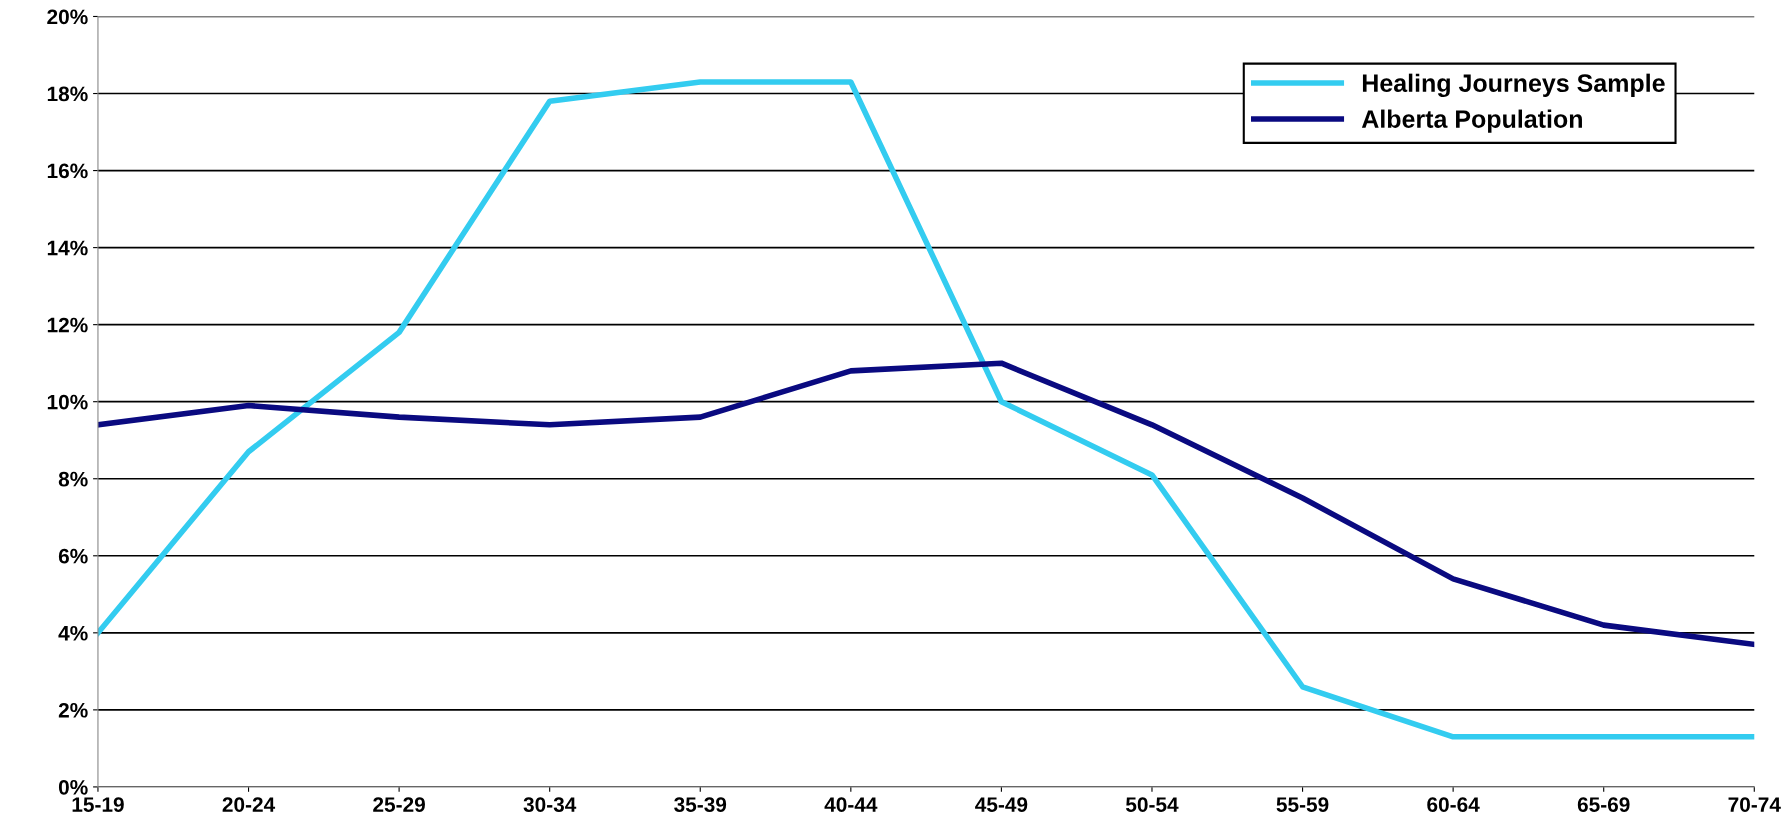 The image size is (1781, 824). Describe the element at coordinates (98, 804) in the screenshot. I see `x-tick-label: 15-19` at that location.